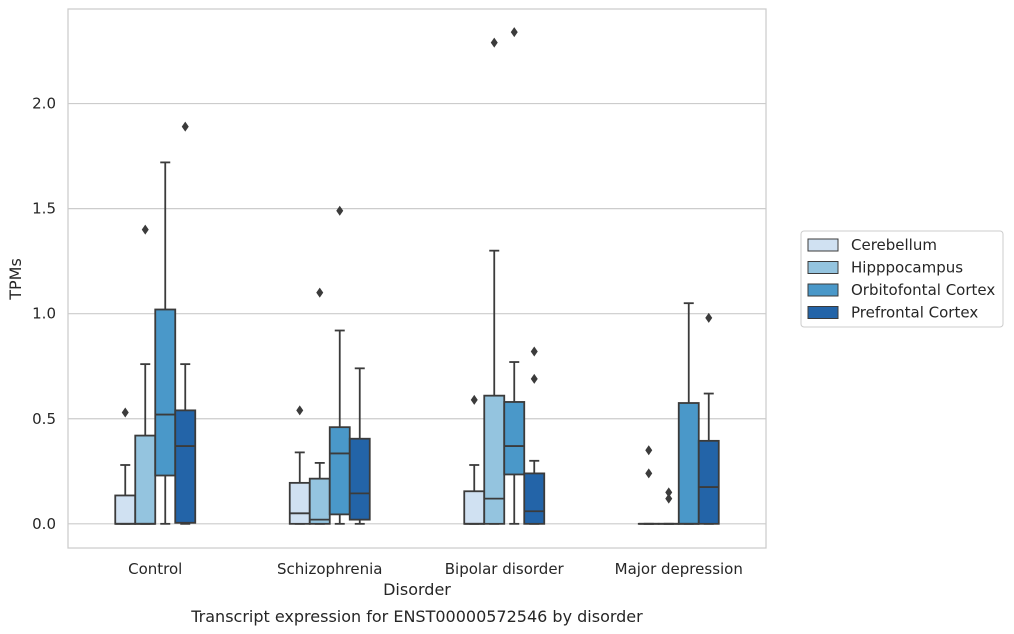  Describe the element at coordinates (329, 569) in the screenshot. I see `x-tick-label: Schizophrenia` at that location.